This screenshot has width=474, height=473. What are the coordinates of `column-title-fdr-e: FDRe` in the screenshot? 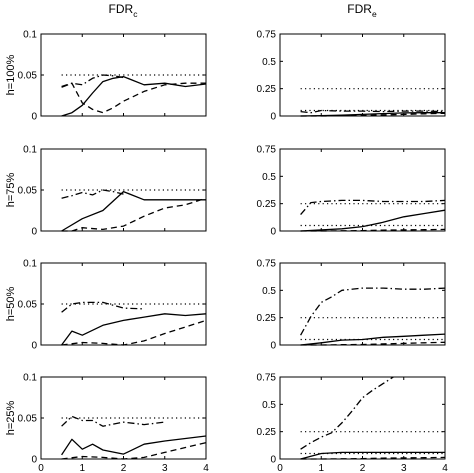 It's located at (362, 10).